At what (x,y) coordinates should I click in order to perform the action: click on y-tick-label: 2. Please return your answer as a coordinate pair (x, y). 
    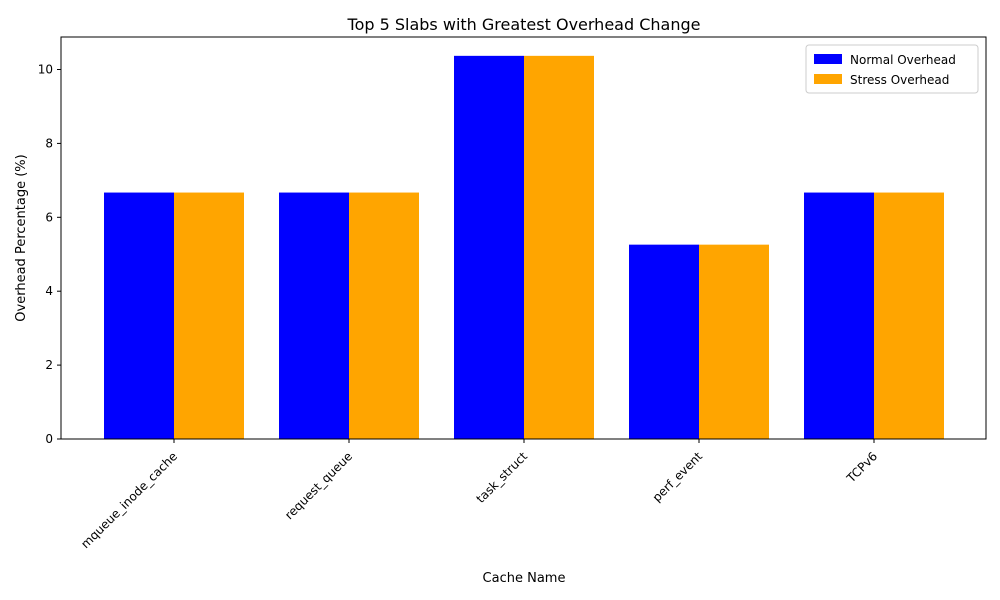
    Looking at the image, I should click on (49, 365).